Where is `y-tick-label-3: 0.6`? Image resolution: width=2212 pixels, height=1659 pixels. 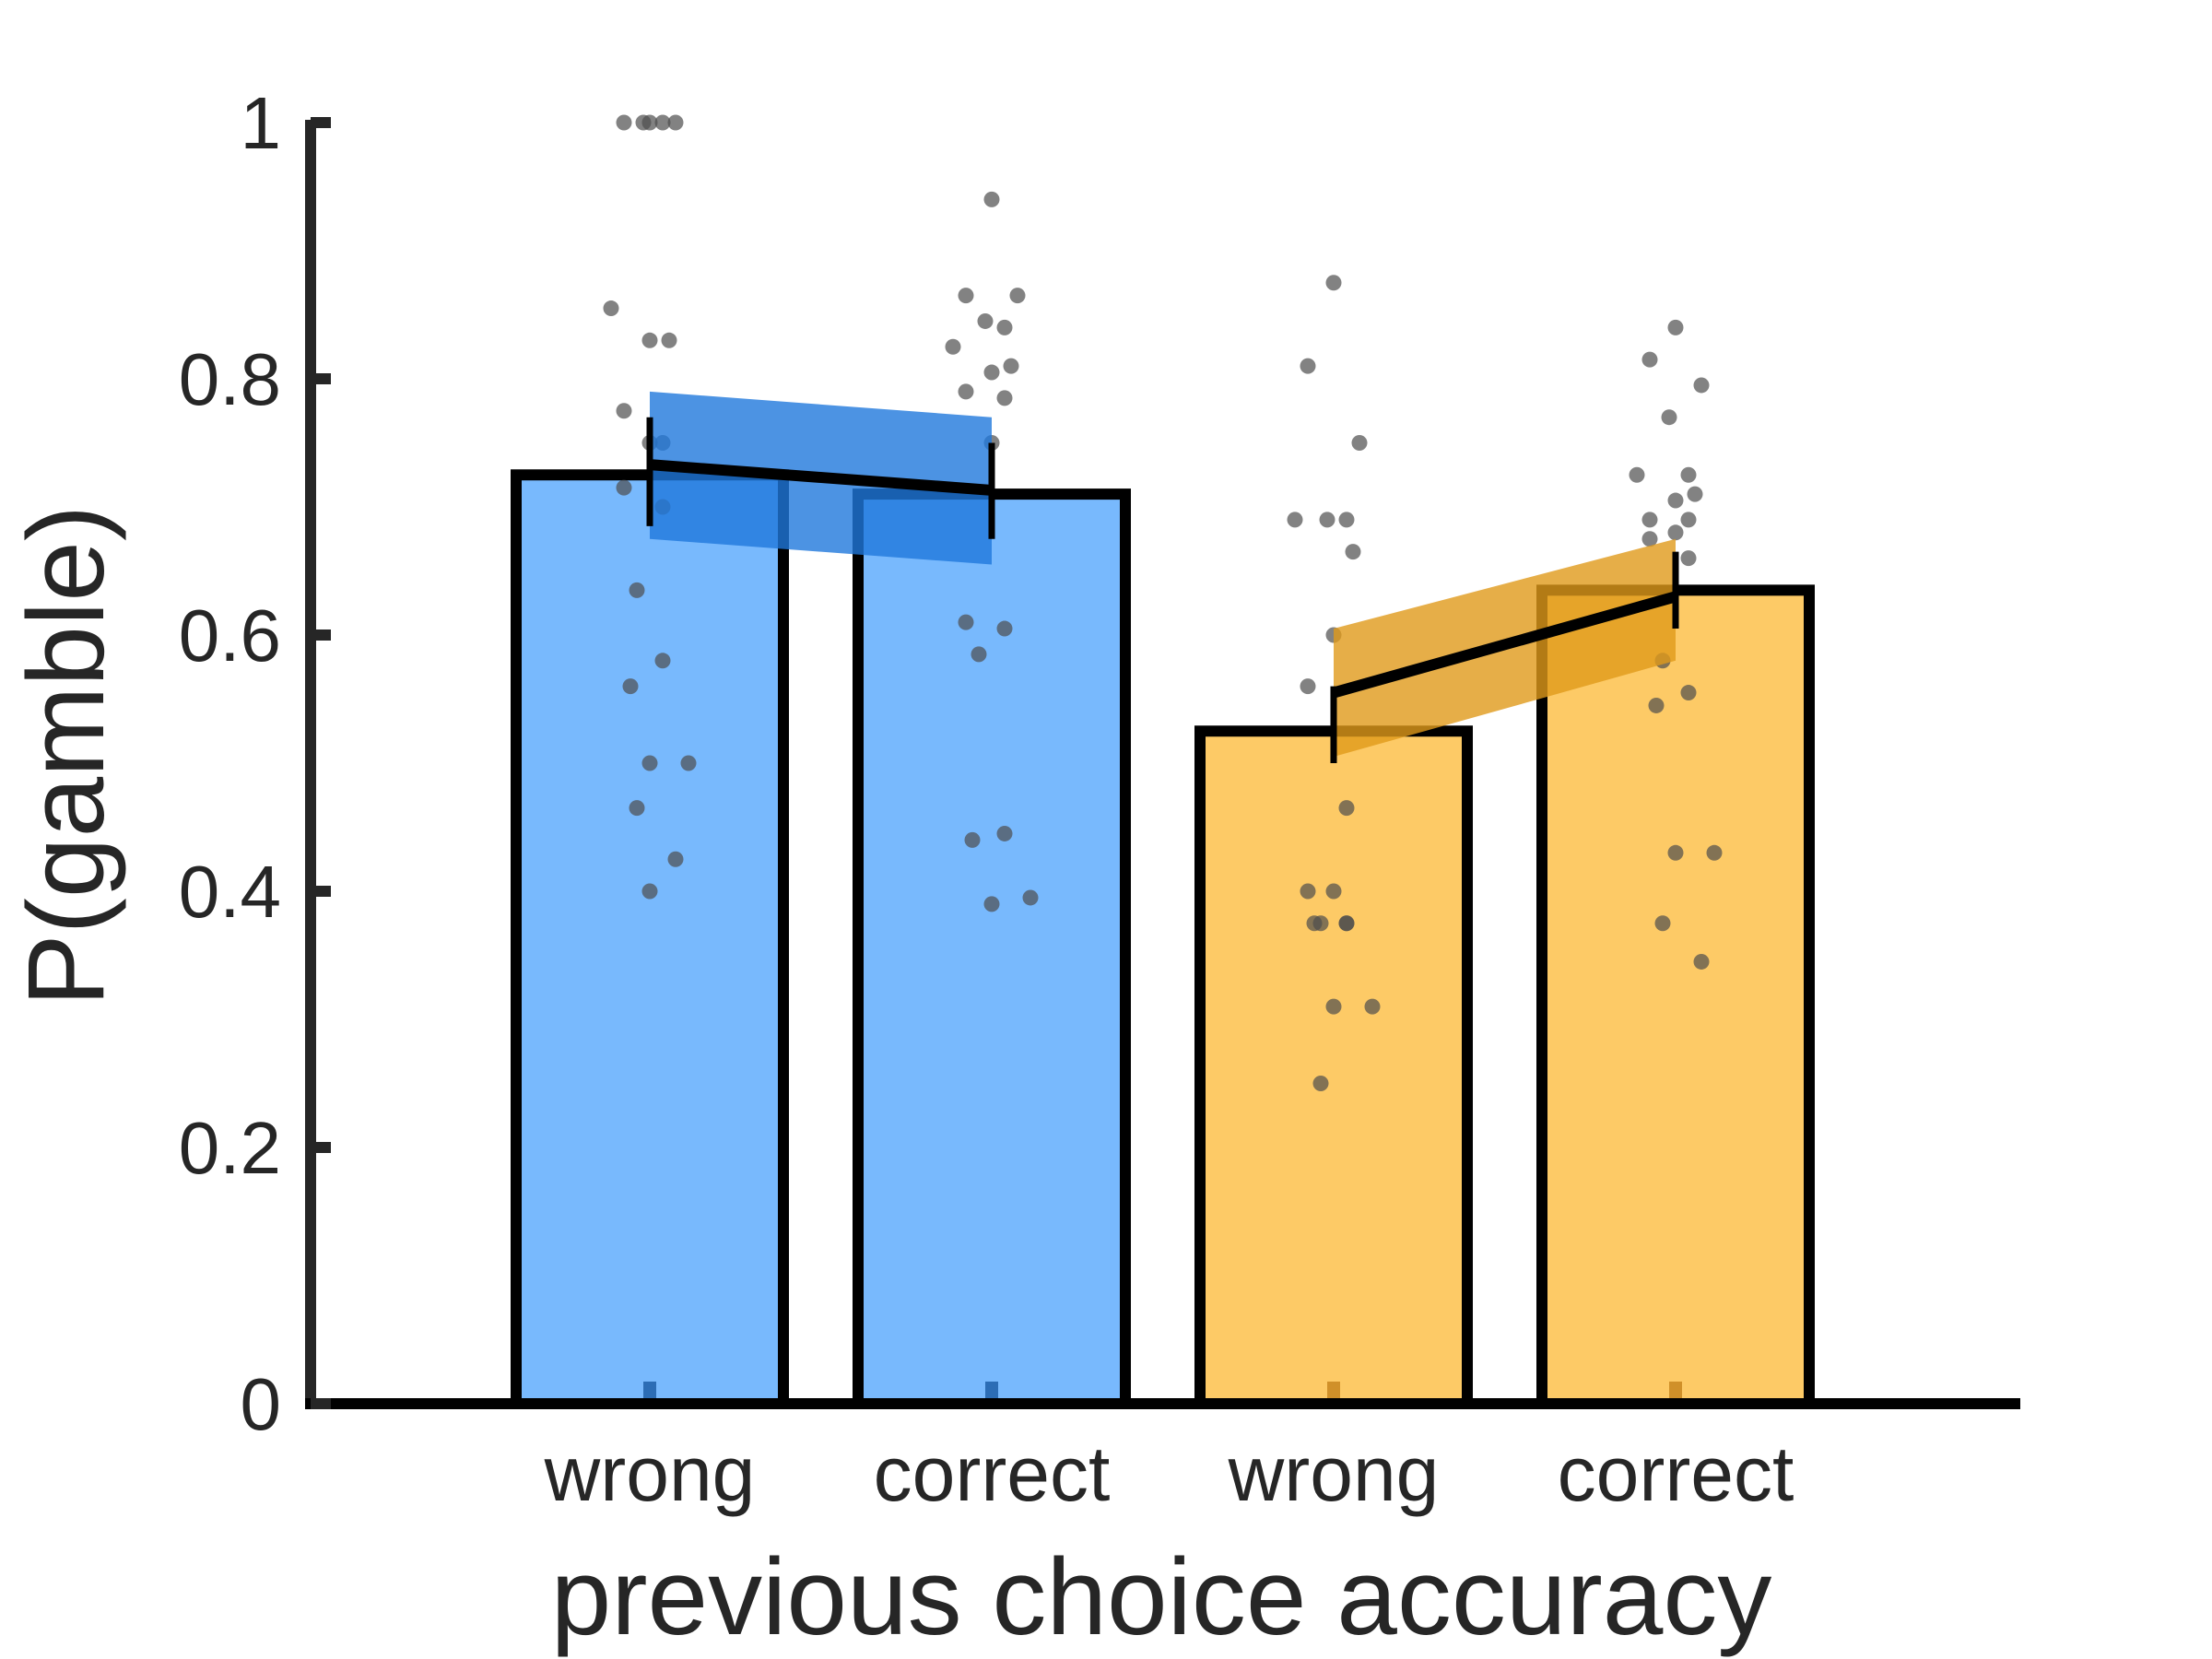
y-tick-label-3: 0.6 is located at coordinates (230, 635).